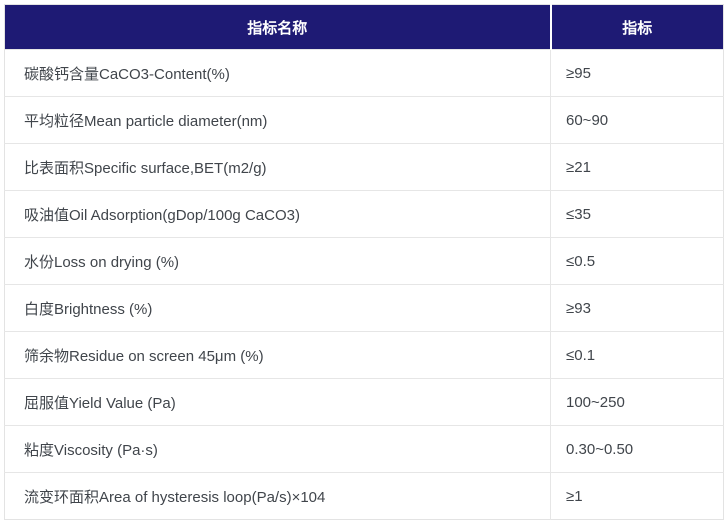  I want to click on row-value: ≤0.1, so click(637, 355).